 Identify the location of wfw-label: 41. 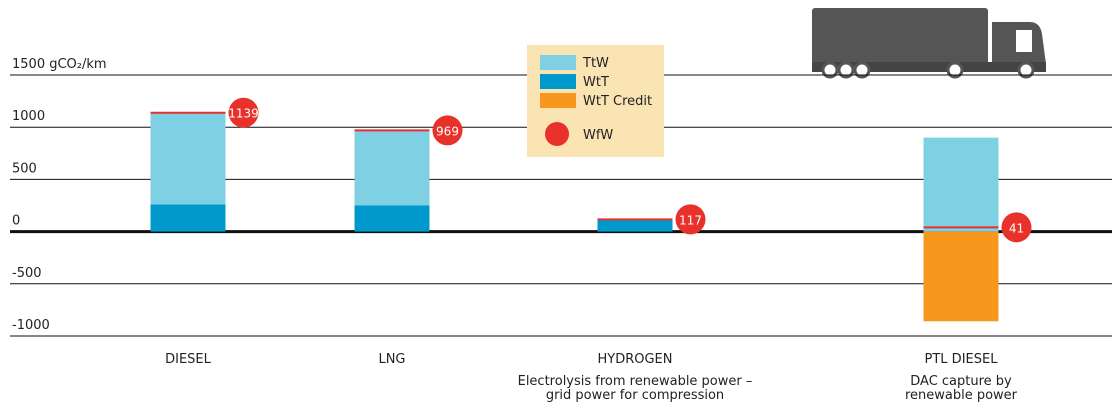
(1016, 228).